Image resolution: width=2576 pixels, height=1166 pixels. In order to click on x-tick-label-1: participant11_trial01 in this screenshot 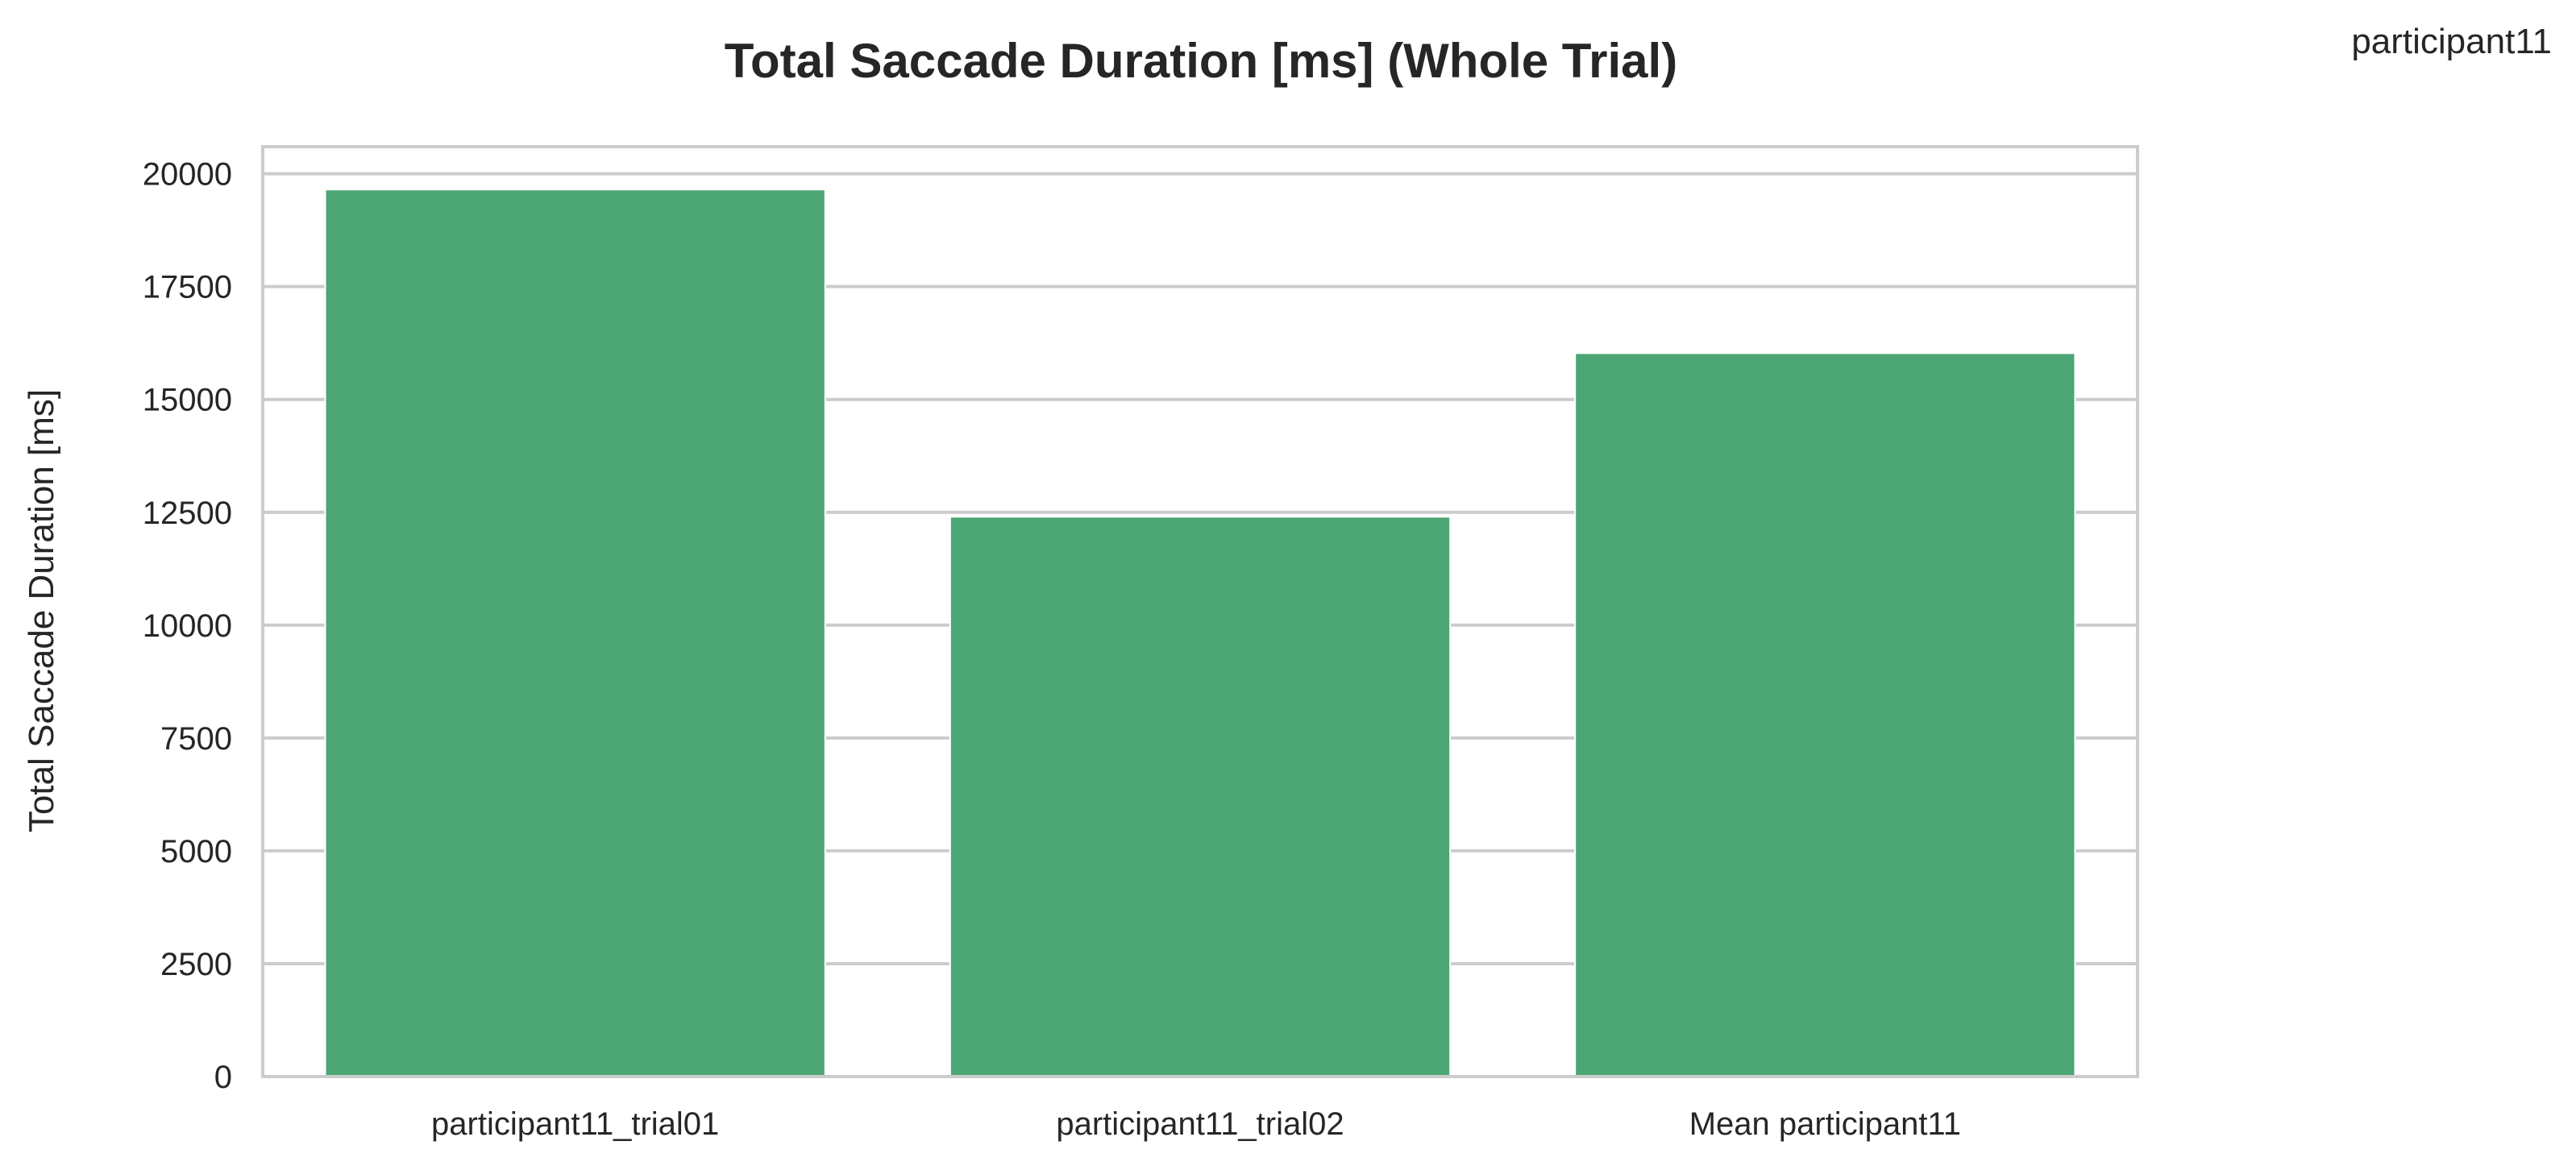, I will do `click(575, 1124)`.